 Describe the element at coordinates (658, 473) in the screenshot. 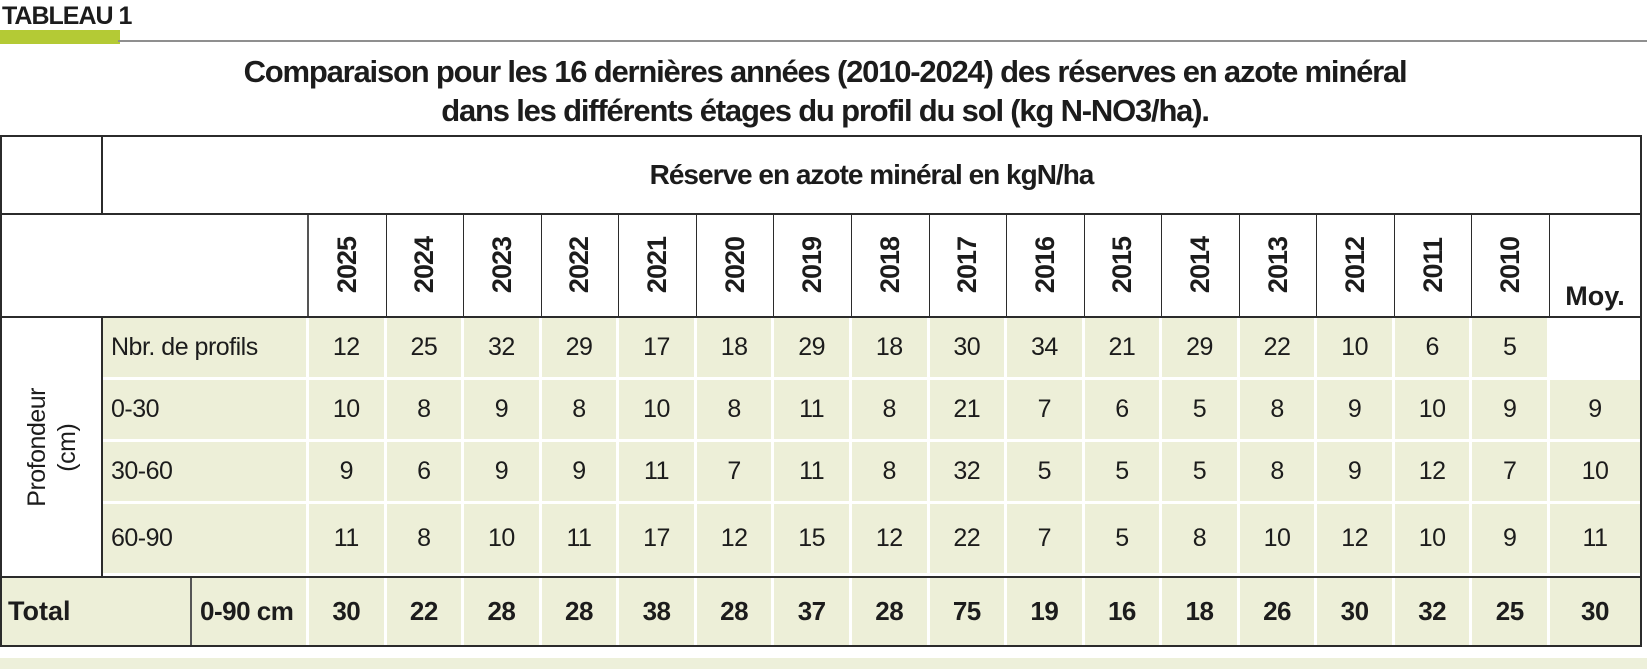

I see `cell-value: 11` at that location.